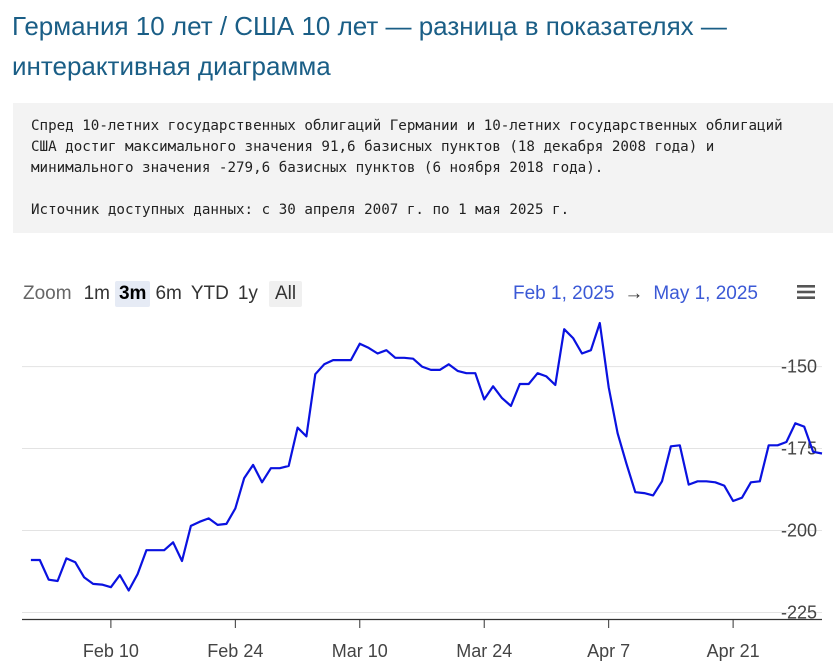 The width and height of the screenshot is (836, 667). Describe the element at coordinates (733, 651) in the screenshot. I see `x-tick-label: Apr 21` at that location.